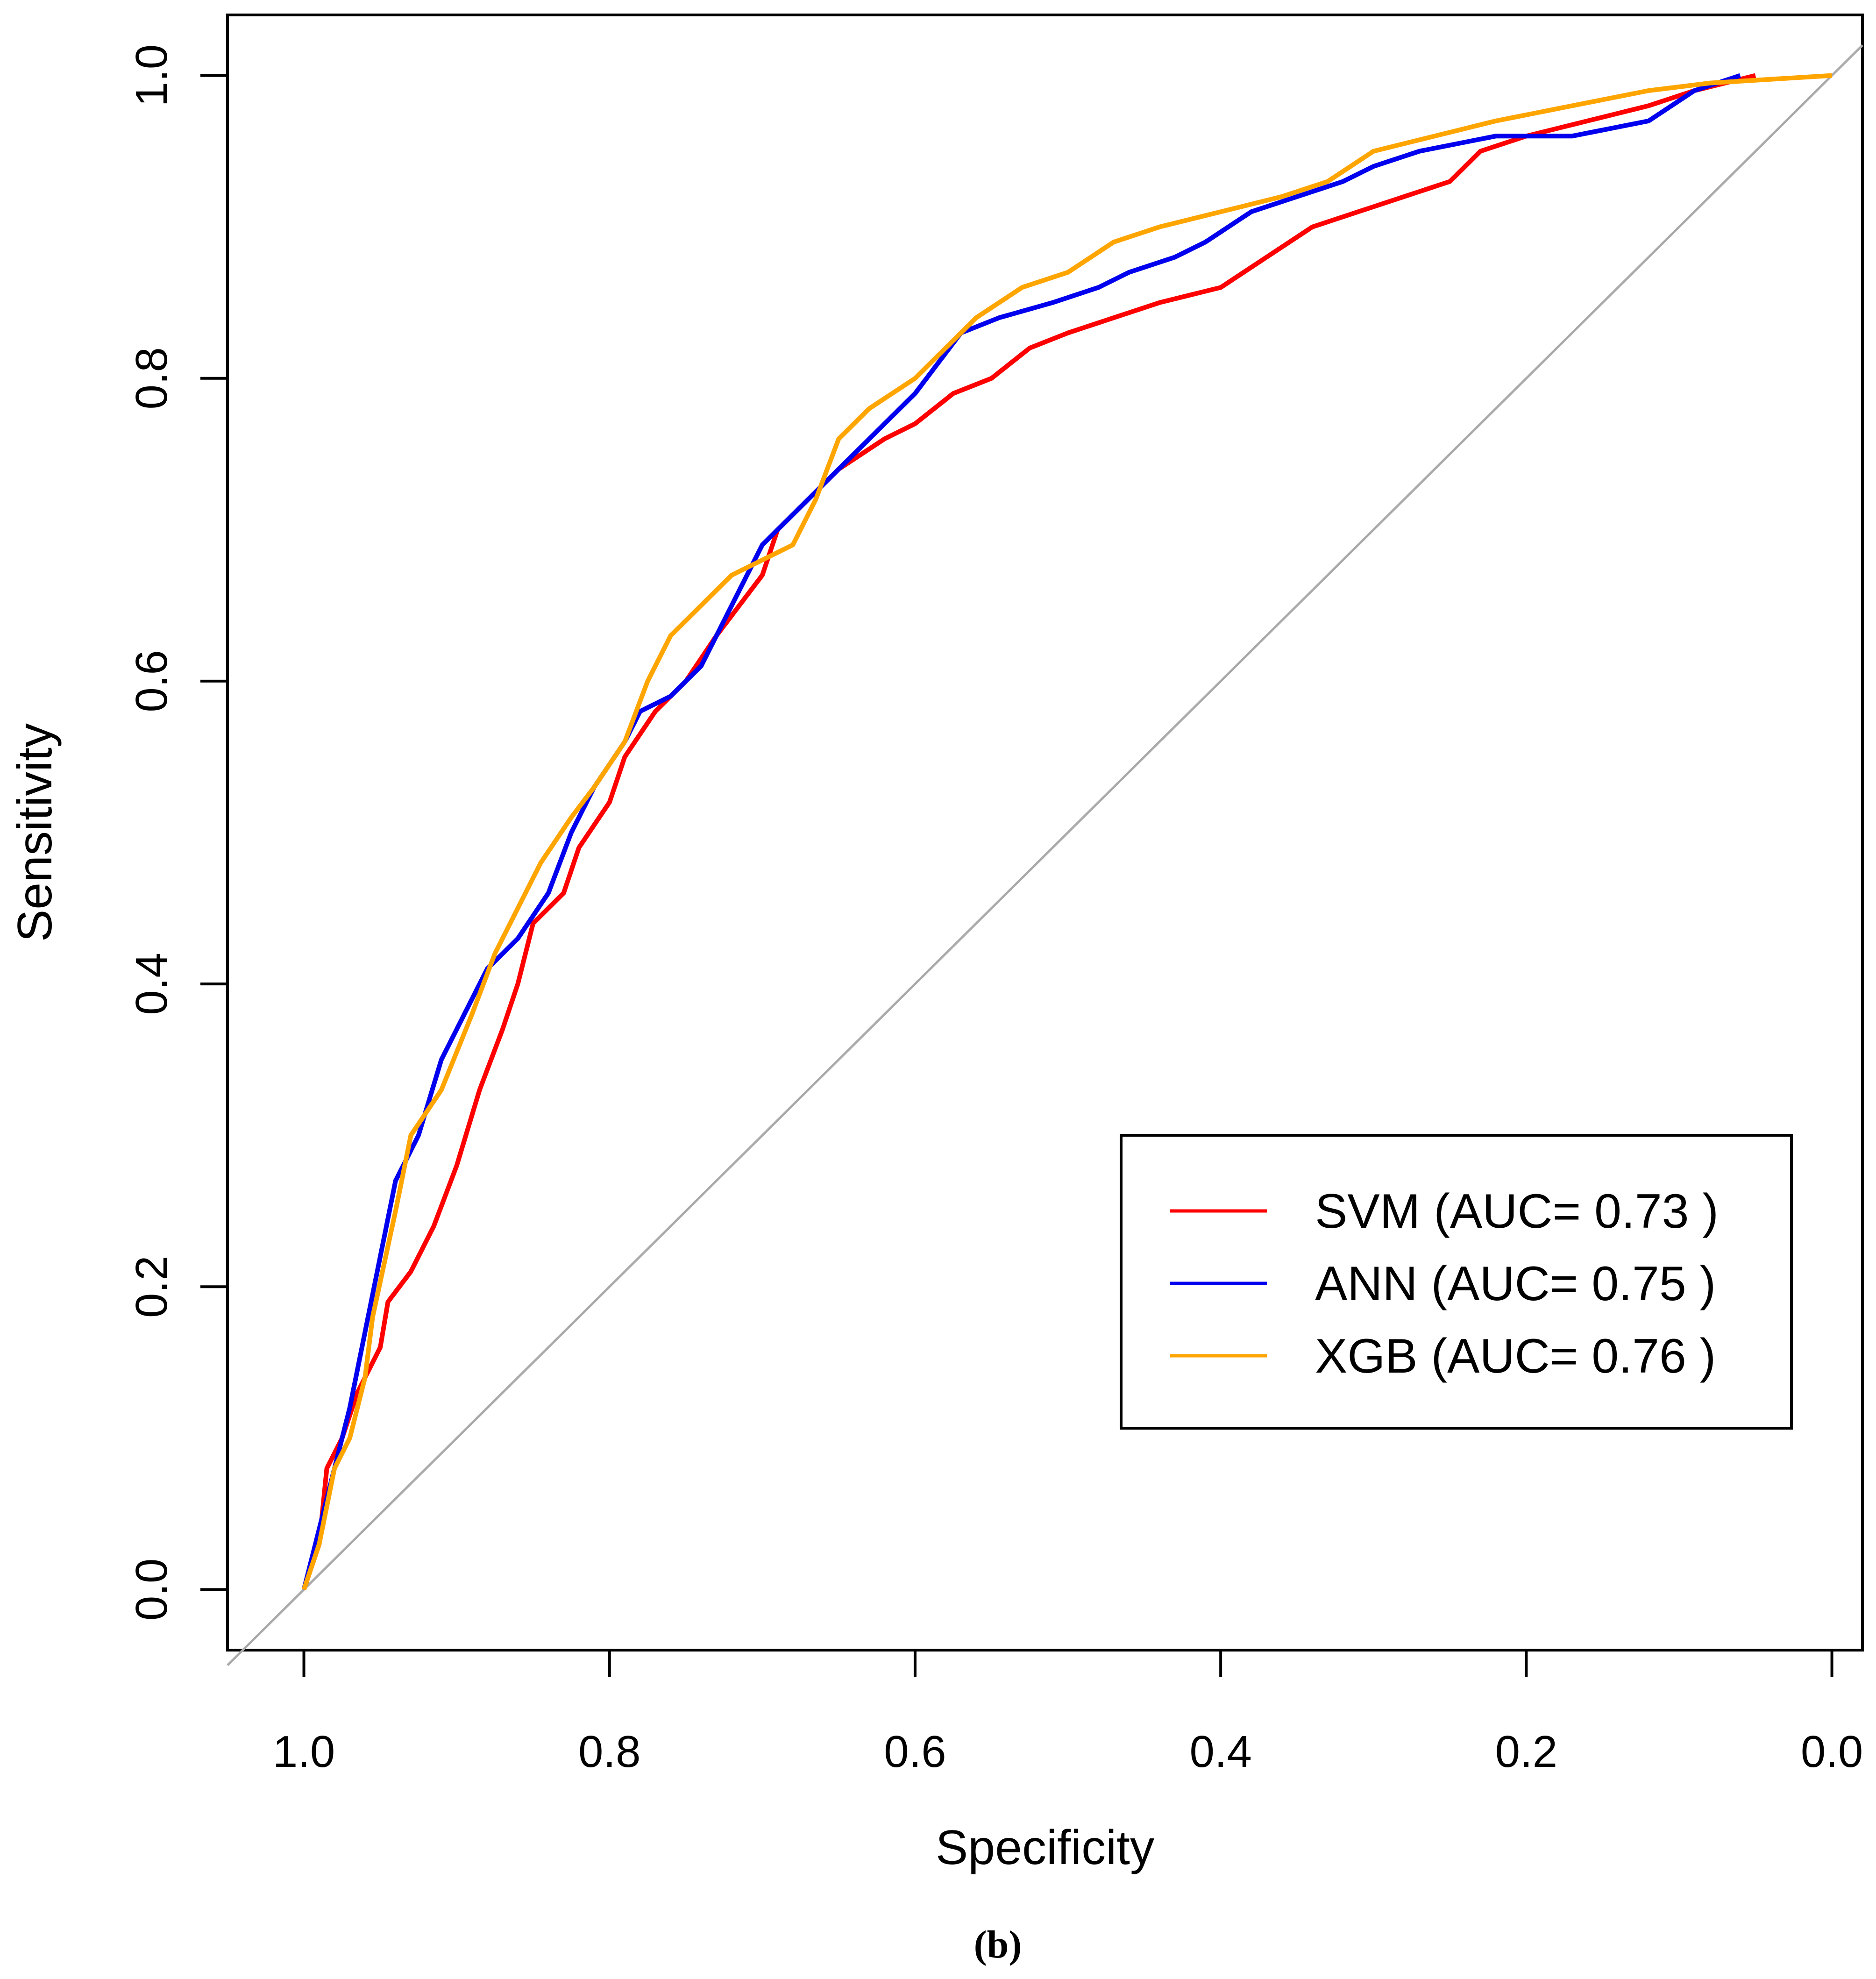 The height and width of the screenshot is (1979, 1876). Describe the element at coordinates (152, 984) in the screenshot. I see `y-tick-label: 0.4` at that location.